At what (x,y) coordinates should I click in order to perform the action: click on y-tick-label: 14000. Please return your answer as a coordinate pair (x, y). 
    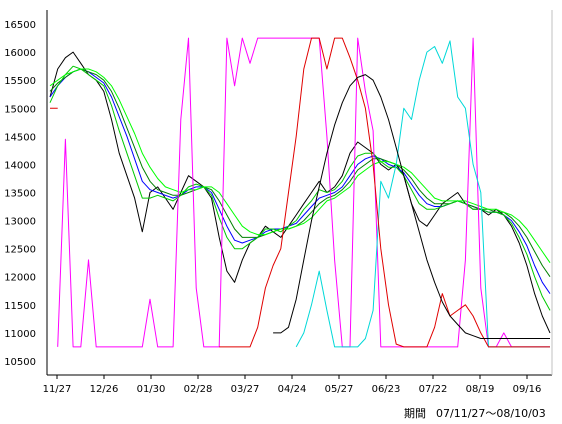
    Looking at the image, I should click on (20, 165).